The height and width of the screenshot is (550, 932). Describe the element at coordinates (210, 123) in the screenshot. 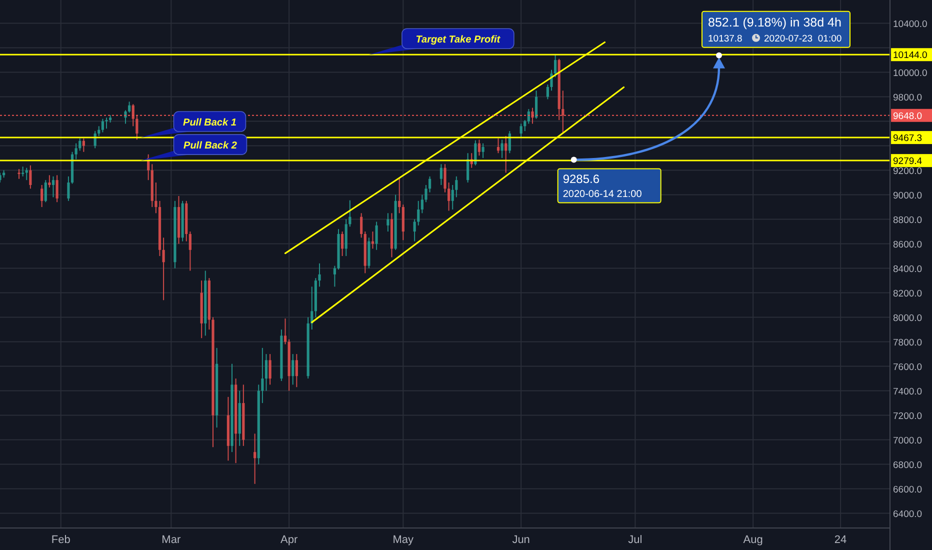

I see `annotation: Pull Back 1` at that location.